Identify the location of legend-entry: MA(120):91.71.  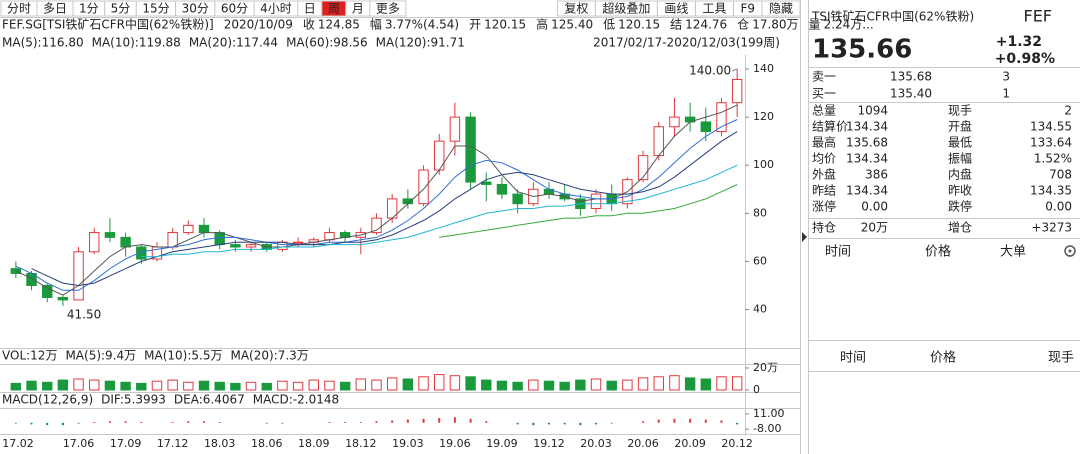
(420, 43).